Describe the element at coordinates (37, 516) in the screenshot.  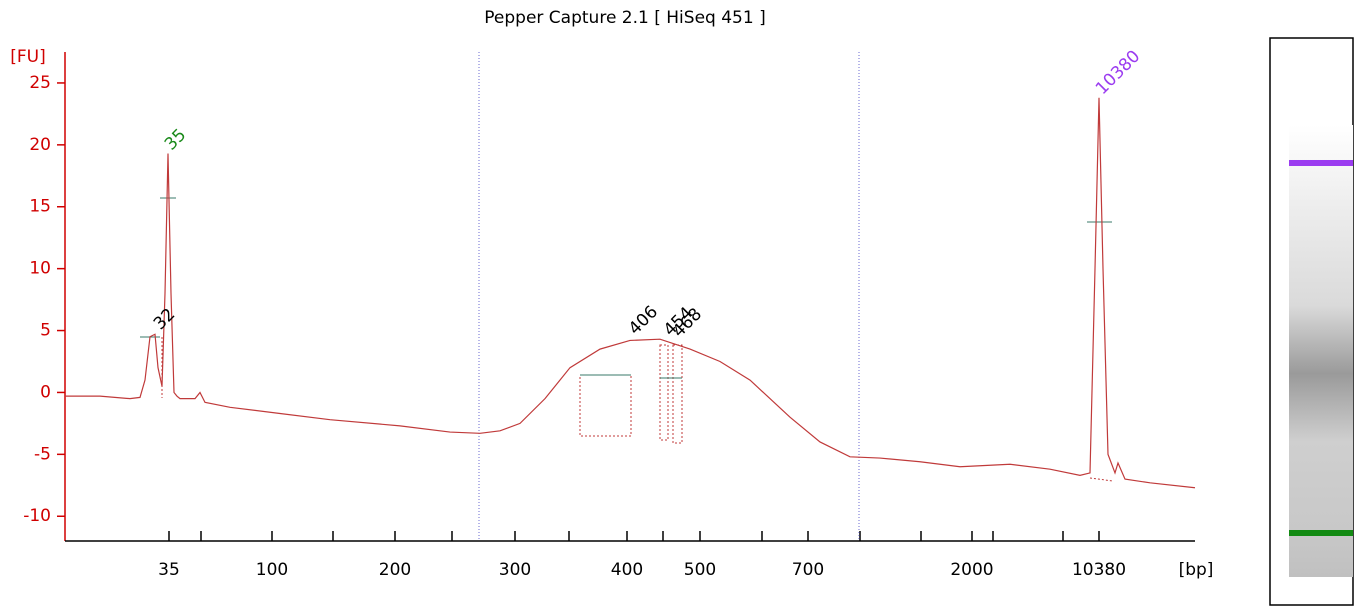
I see `y-tick-label: -10` at that location.